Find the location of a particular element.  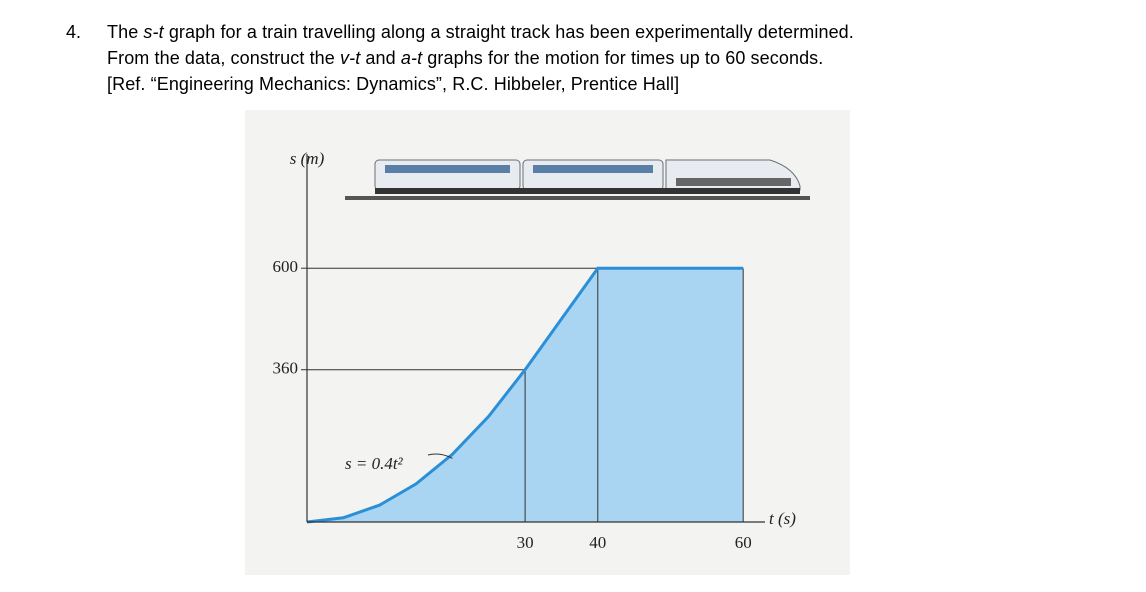

text: From the data, construct the is located at coordinates (224, 58).